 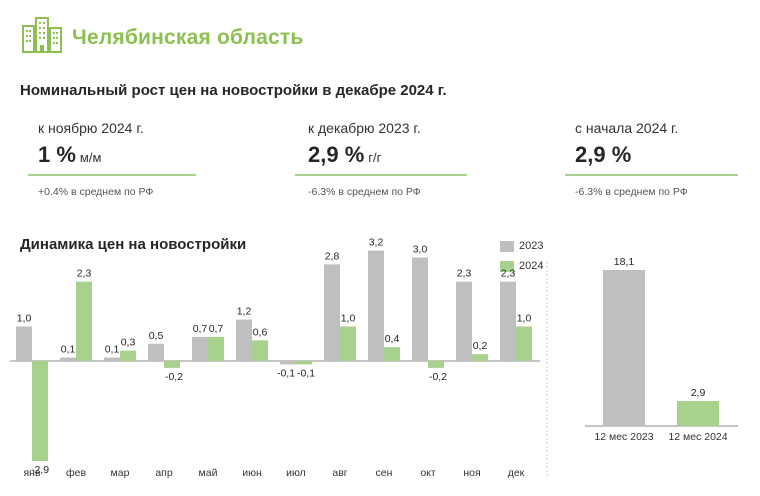 What do you see at coordinates (208, 473) in the screenshot?
I see `x-tick-label-май: май` at bounding box center [208, 473].